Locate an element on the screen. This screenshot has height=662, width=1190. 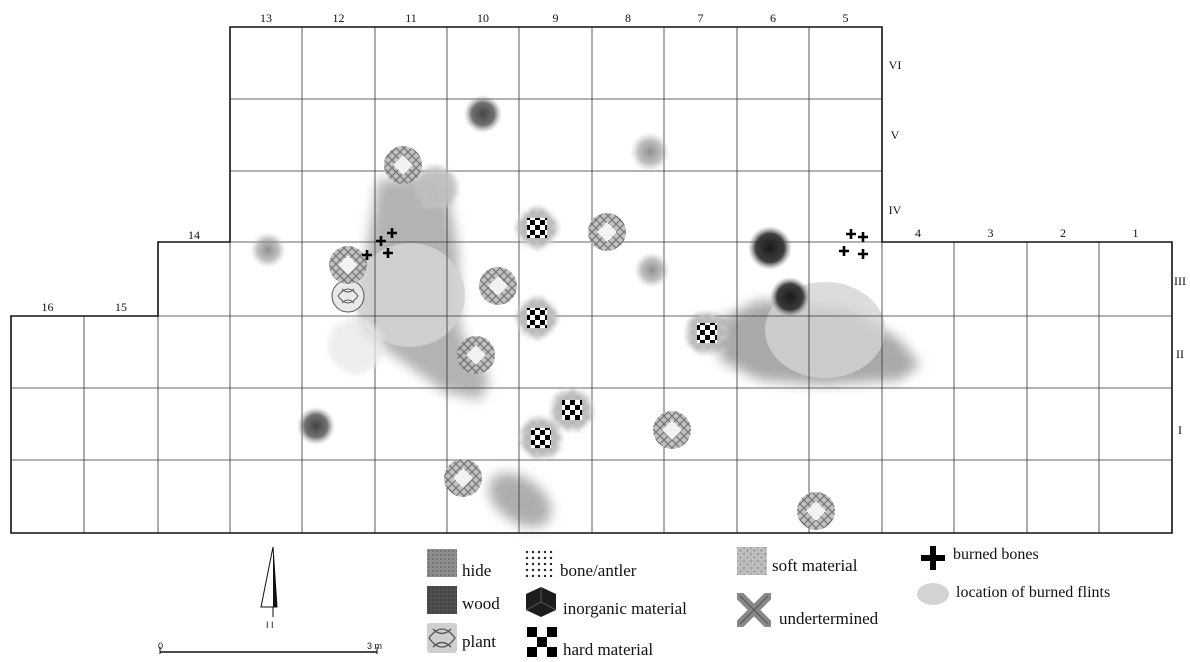
column-label: 13 is located at coordinates (266, 18).